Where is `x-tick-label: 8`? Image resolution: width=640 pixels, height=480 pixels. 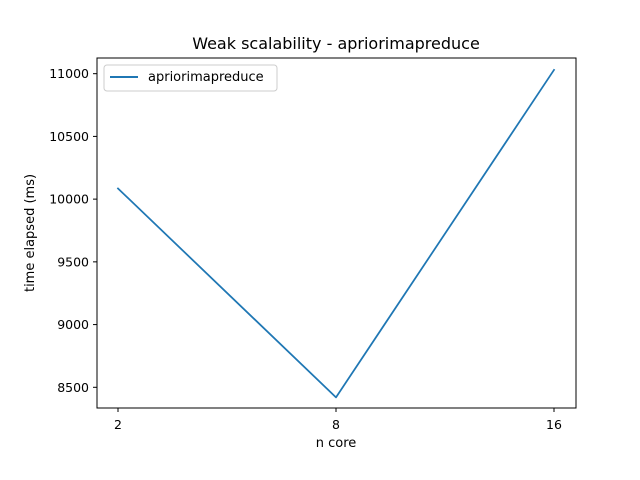 x-tick-label: 8 is located at coordinates (336, 424).